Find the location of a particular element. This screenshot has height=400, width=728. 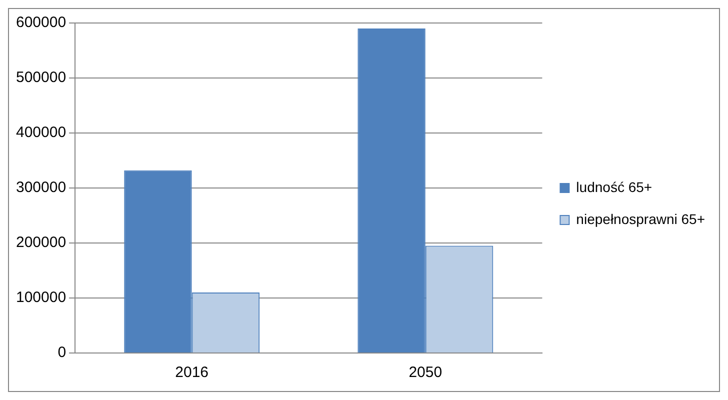

y-tick-label: 200000 is located at coordinates (41, 243).